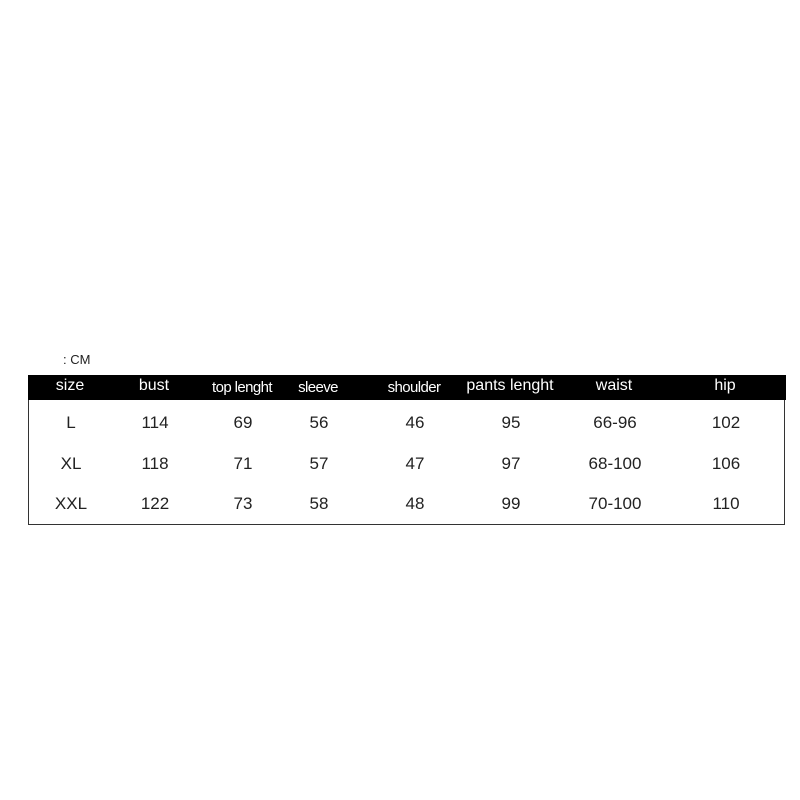 Image resolution: width=800 pixels, height=800 pixels. I want to click on table-cell: 47, so click(415, 463).